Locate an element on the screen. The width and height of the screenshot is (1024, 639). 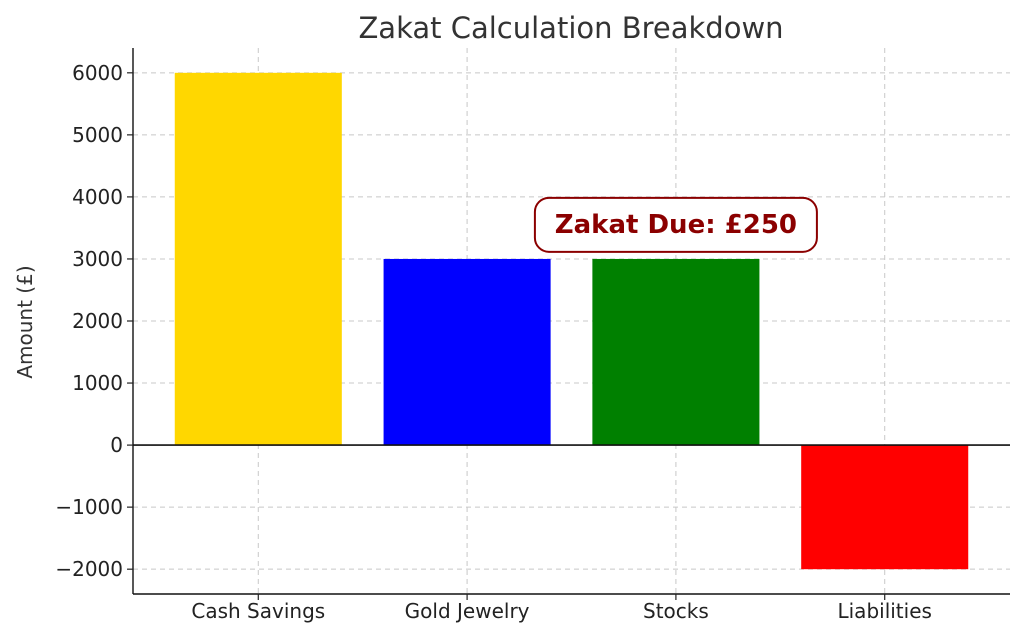
y-tick-label: 5000 is located at coordinates (97, 135).